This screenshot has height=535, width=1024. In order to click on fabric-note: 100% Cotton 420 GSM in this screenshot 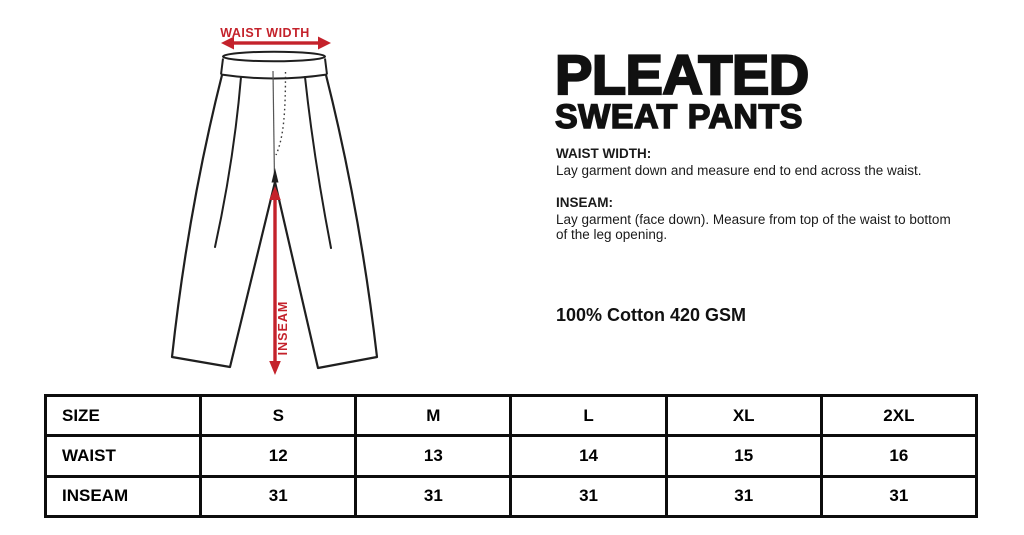, I will do `click(651, 315)`.